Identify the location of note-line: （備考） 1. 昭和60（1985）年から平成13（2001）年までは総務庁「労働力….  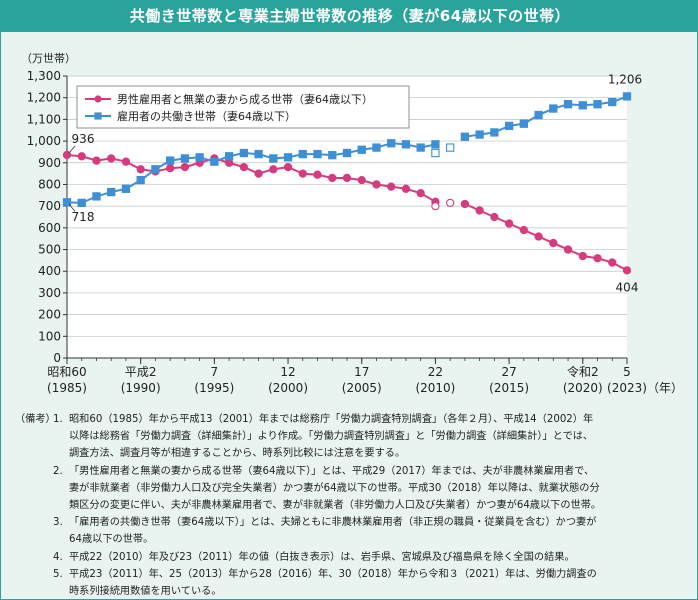
(353, 419).